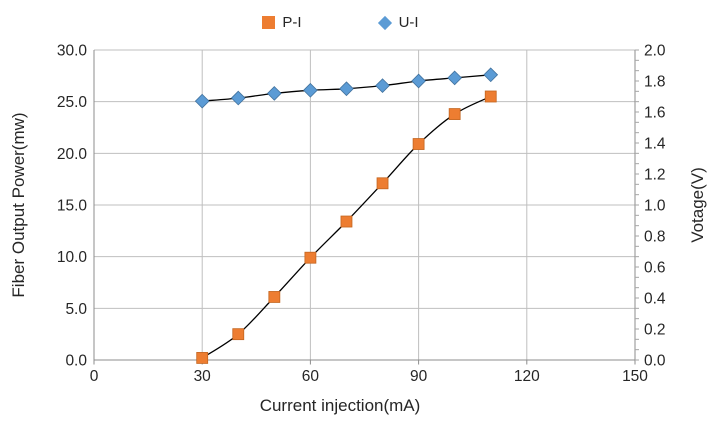  What do you see at coordinates (292, 22) in the screenshot?
I see `legend-label-pi: P-I` at bounding box center [292, 22].